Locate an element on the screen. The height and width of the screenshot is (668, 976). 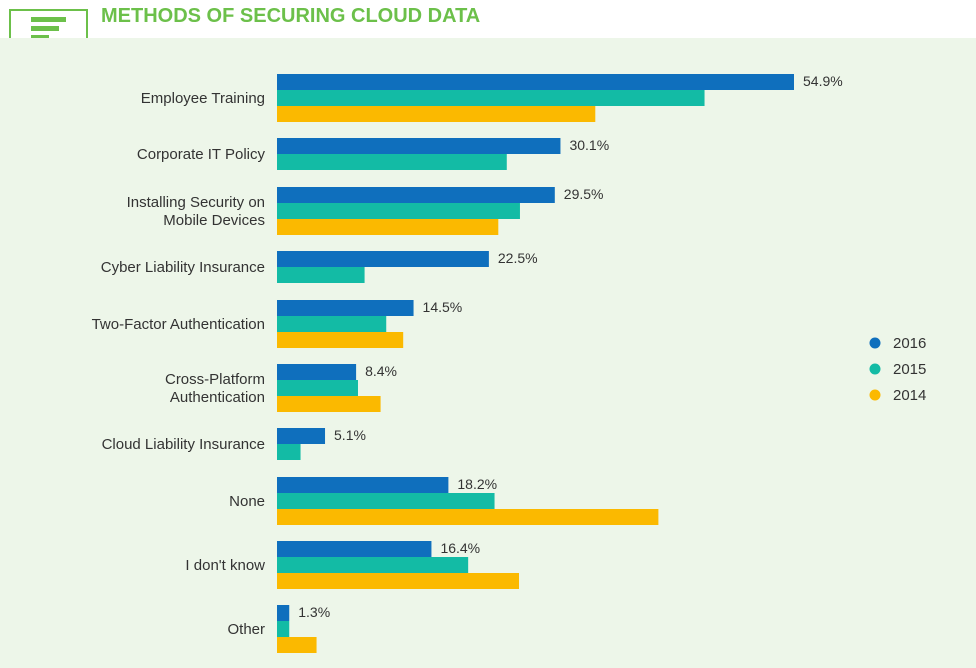
category-label: I don't know is located at coordinates (225, 565).